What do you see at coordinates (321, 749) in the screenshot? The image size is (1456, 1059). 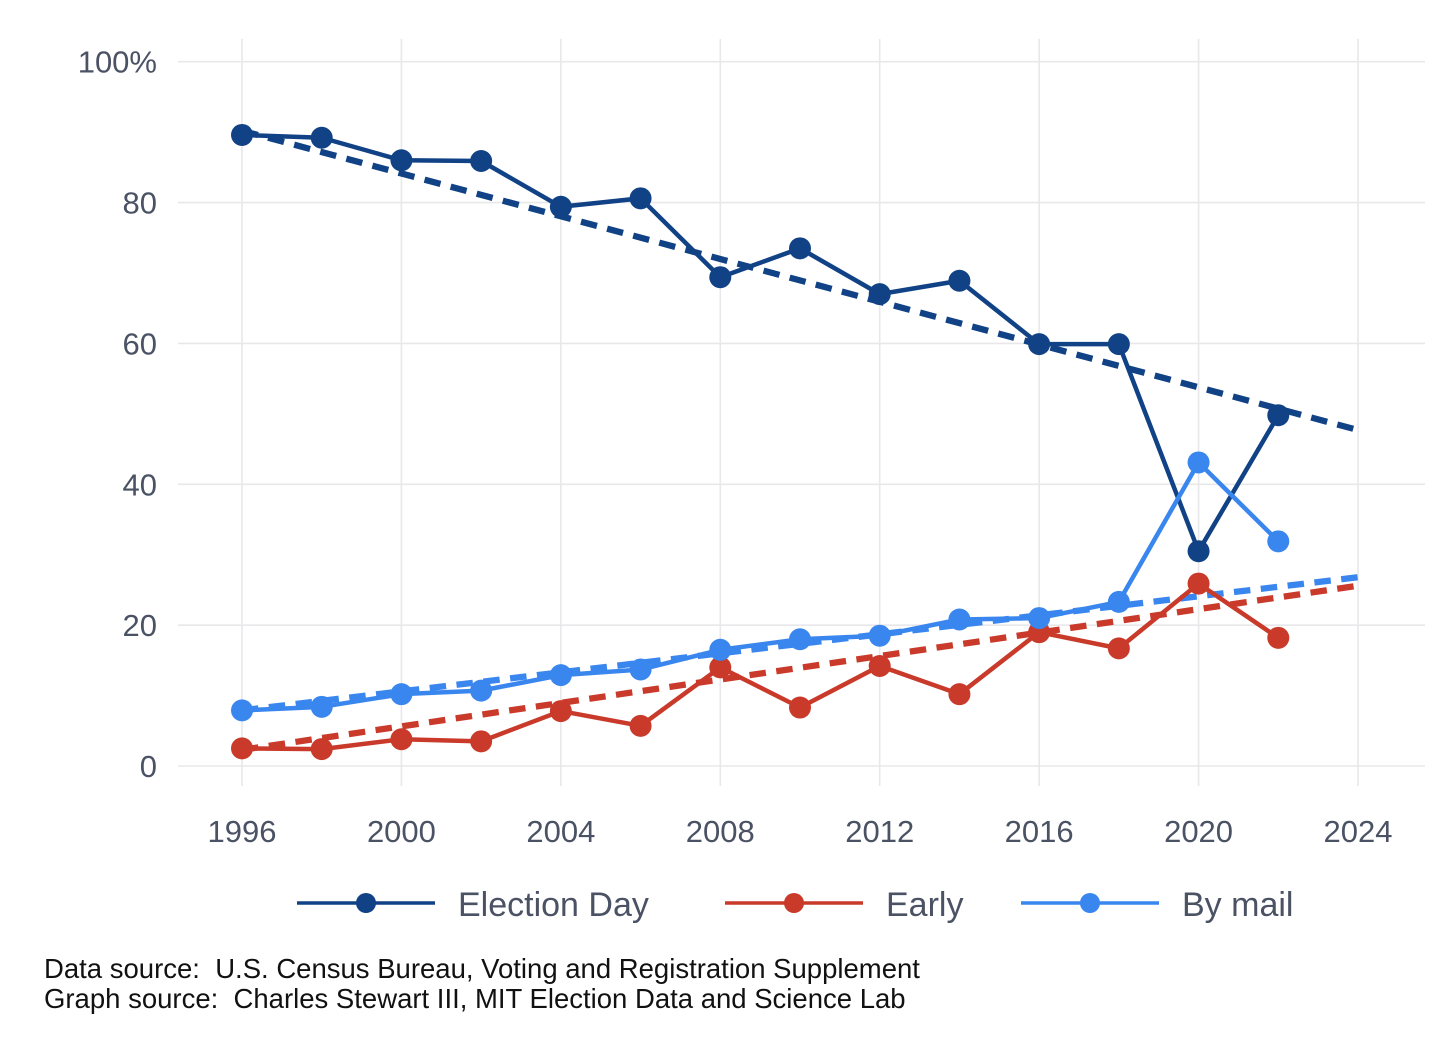 I see `data-point-early-1998` at bounding box center [321, 749].